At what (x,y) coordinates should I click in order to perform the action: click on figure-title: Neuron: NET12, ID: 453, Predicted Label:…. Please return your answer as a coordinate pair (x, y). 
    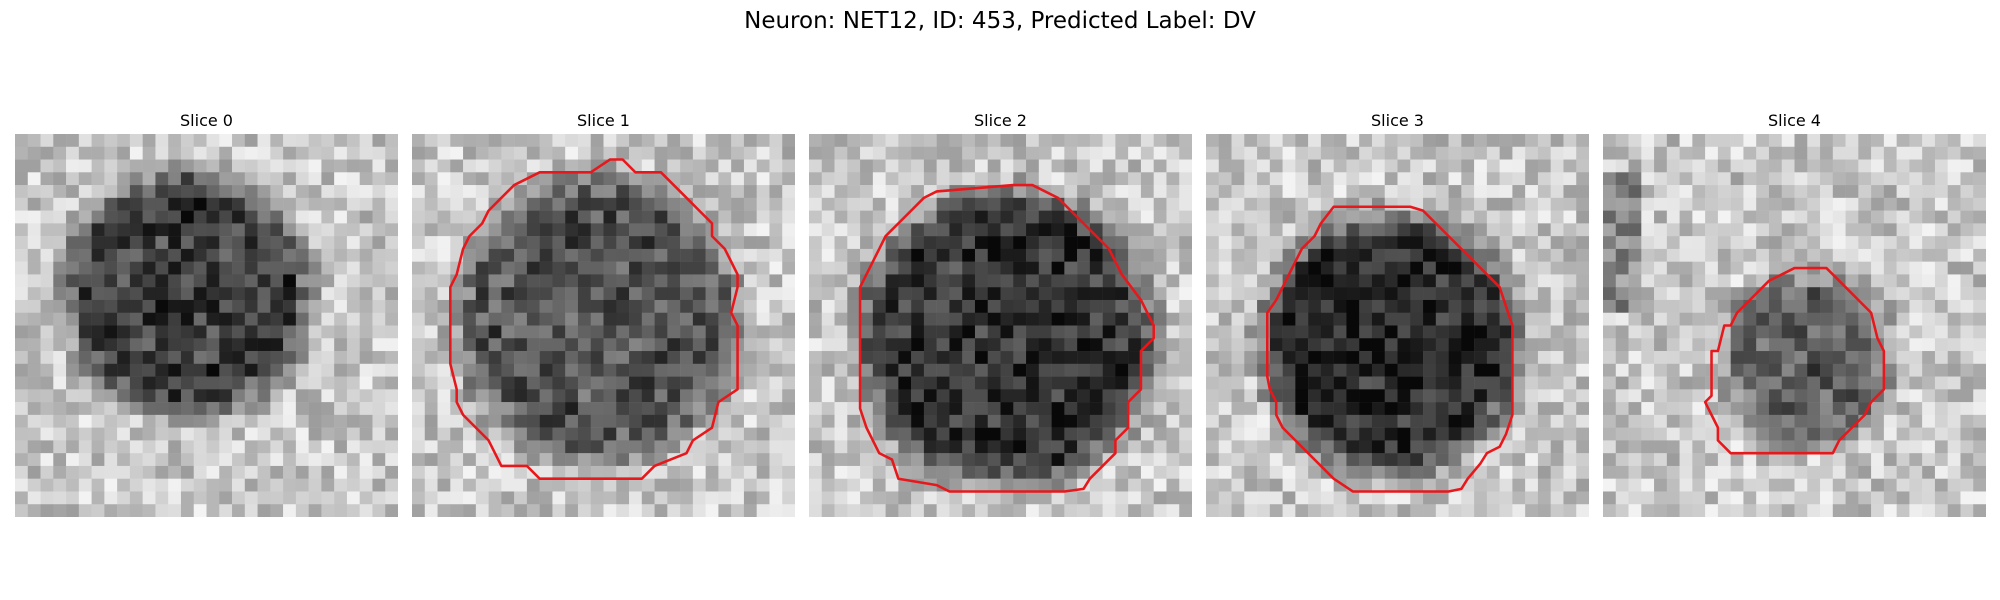
    Looking at the image, I should click on (1000, 21).